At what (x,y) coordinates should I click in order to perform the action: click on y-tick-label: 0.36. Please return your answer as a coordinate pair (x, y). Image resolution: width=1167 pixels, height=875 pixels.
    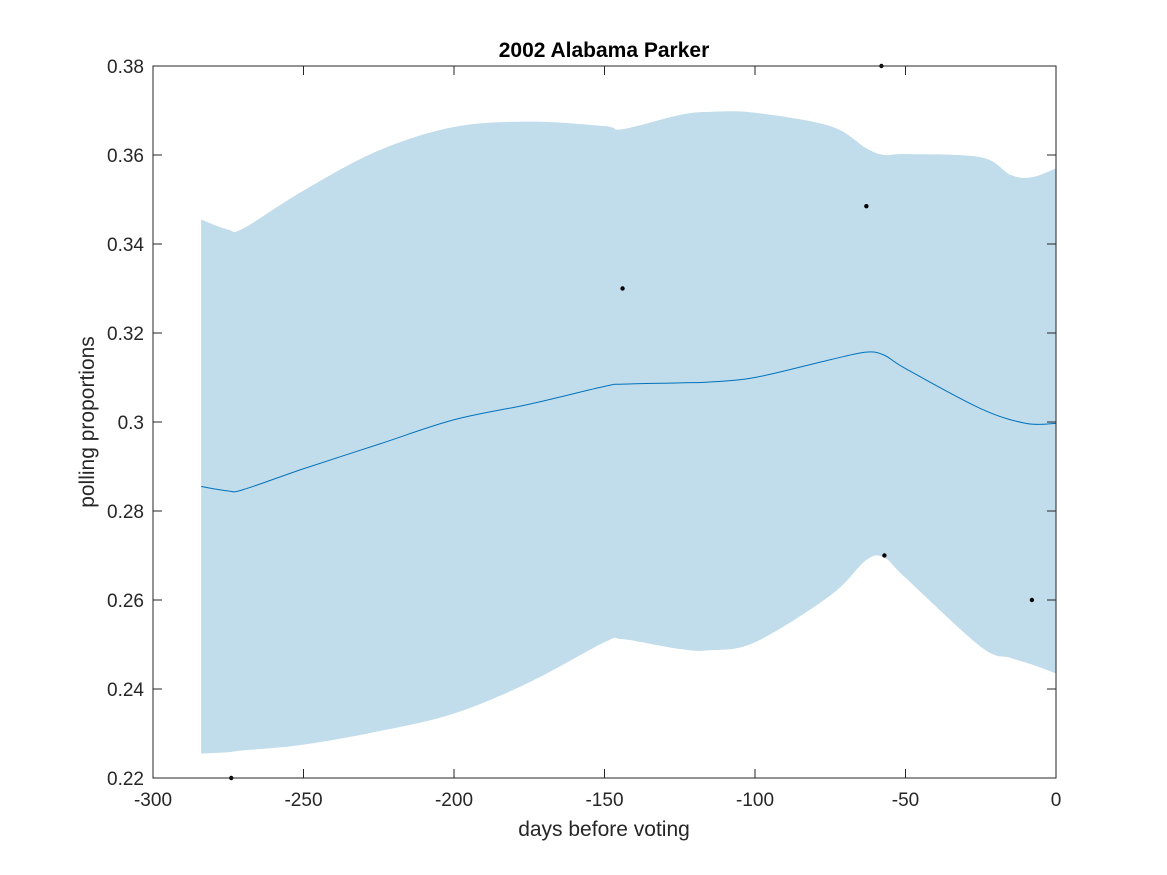
    Looking at the image, I should click on (125, 156).